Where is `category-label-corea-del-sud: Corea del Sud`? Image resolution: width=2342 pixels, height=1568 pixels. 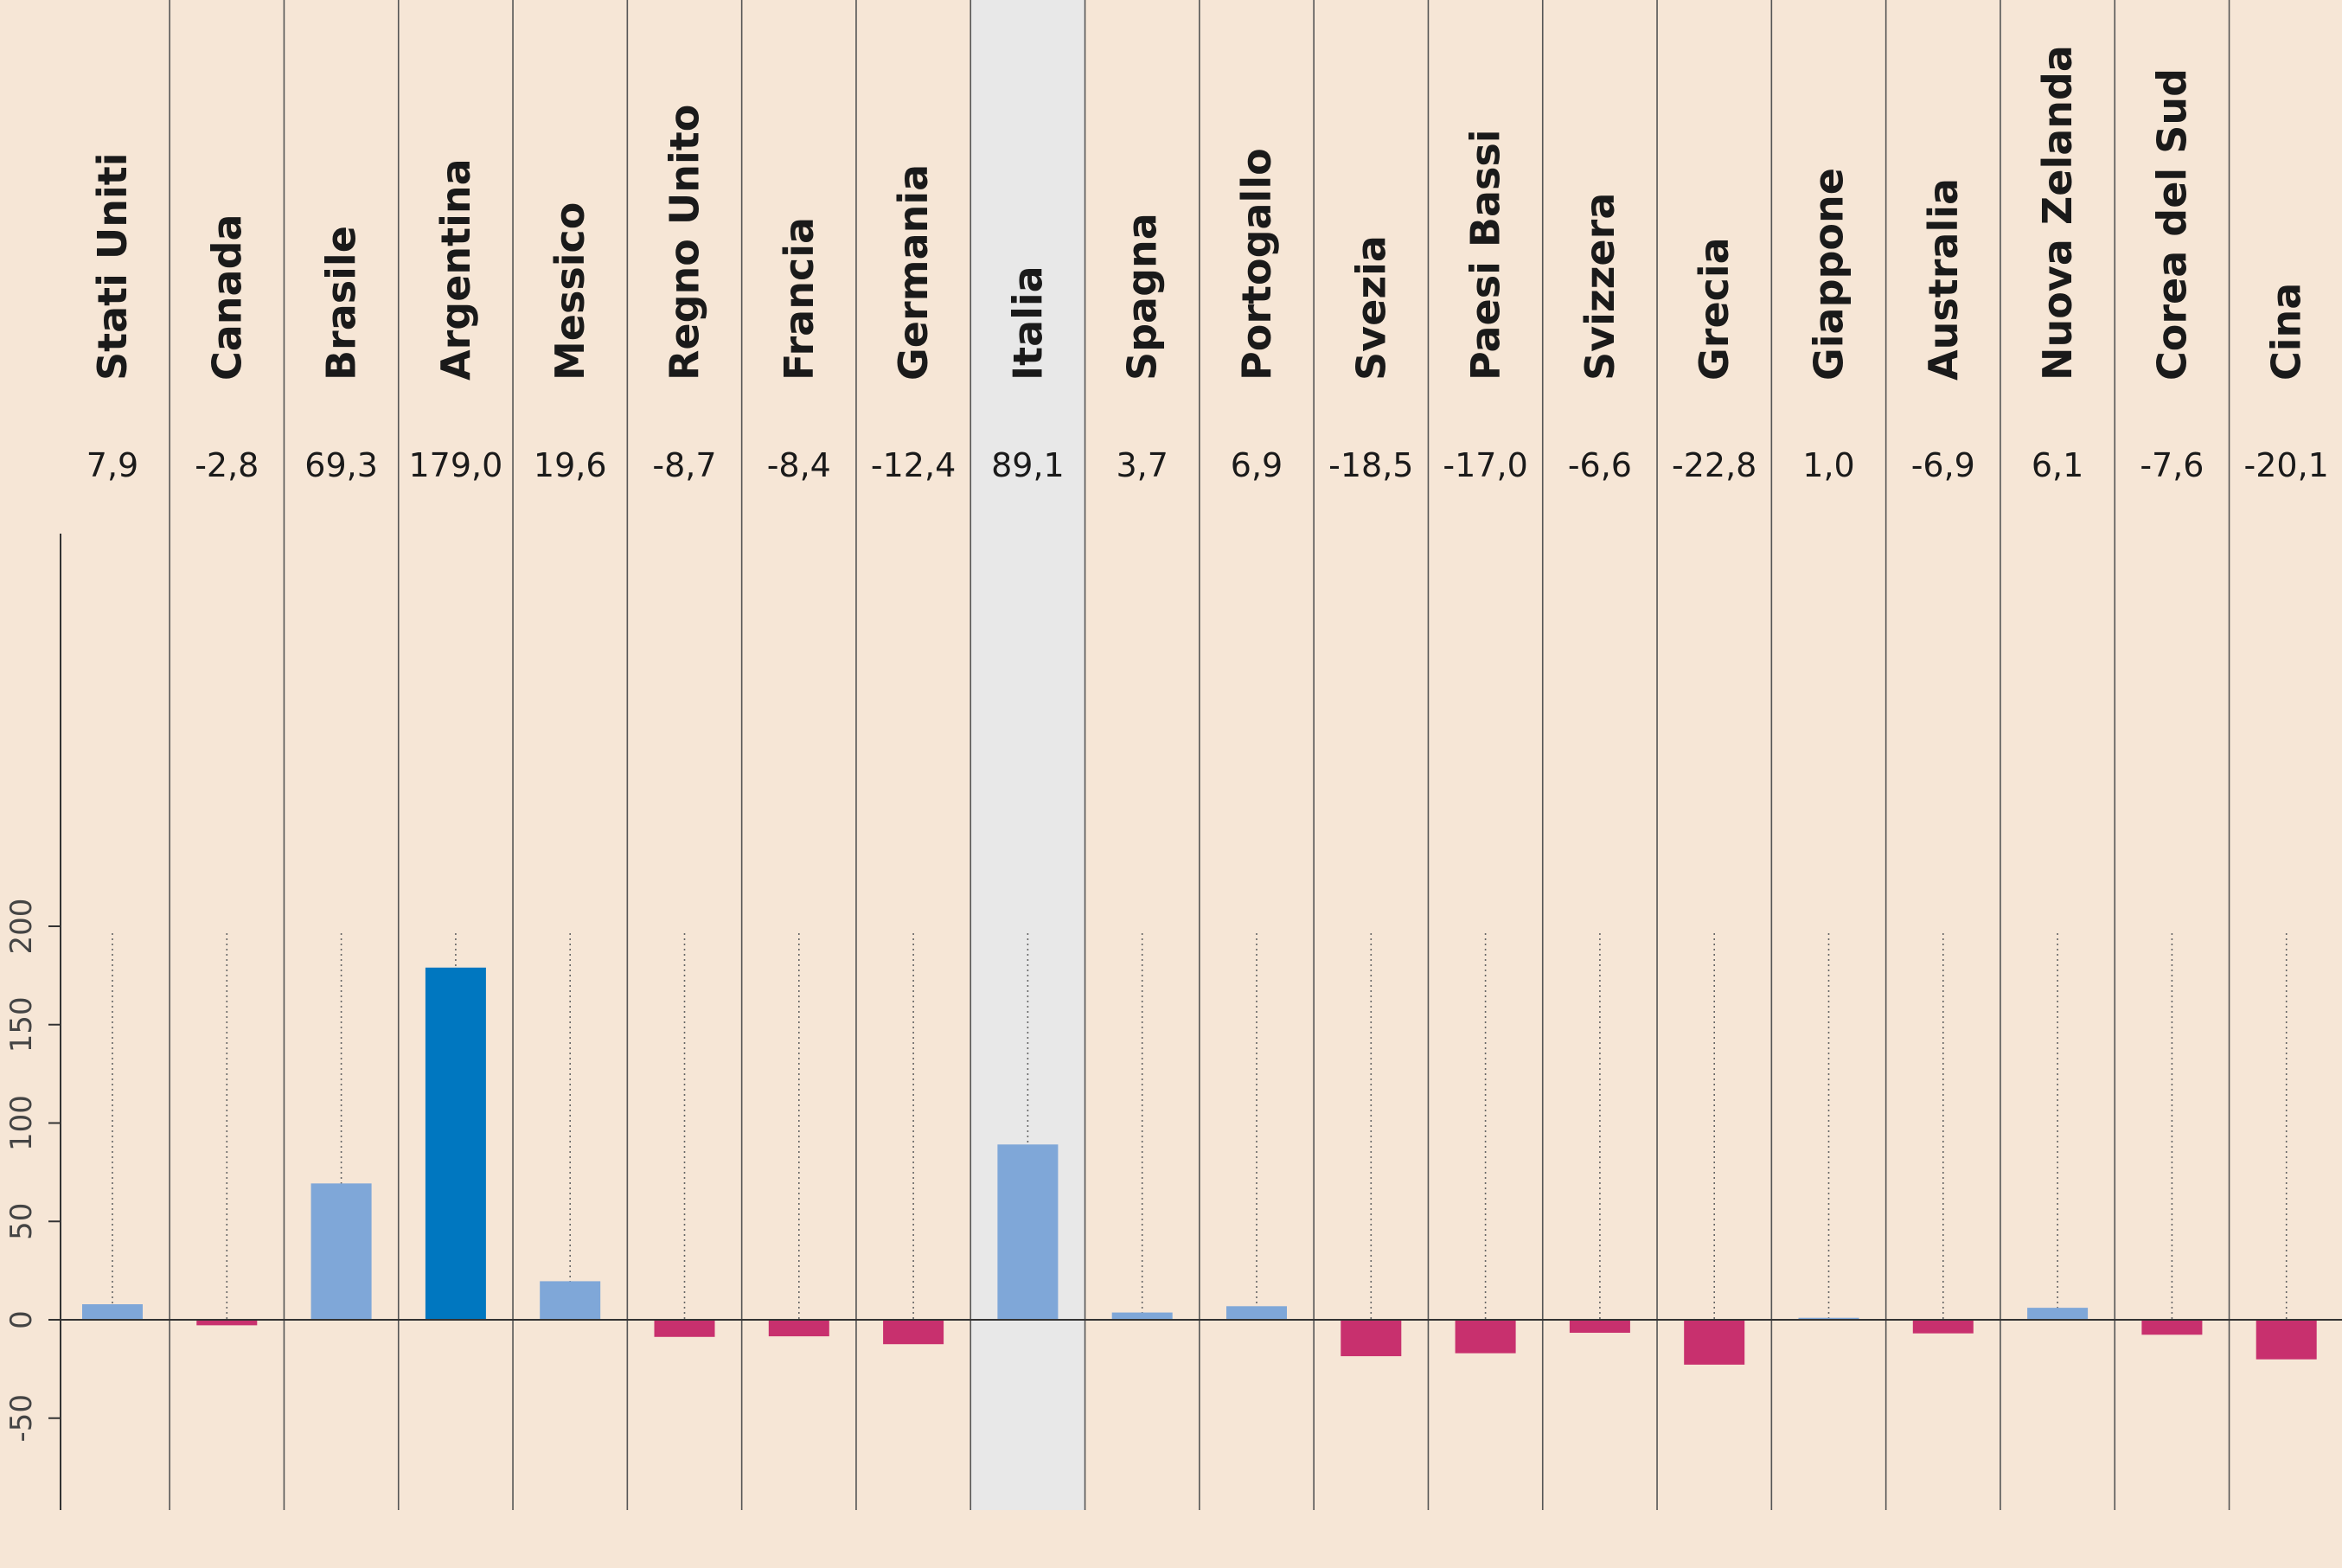 category-label-corea-del-sud: Corea del Sud is located at coordinates (2171, 224).